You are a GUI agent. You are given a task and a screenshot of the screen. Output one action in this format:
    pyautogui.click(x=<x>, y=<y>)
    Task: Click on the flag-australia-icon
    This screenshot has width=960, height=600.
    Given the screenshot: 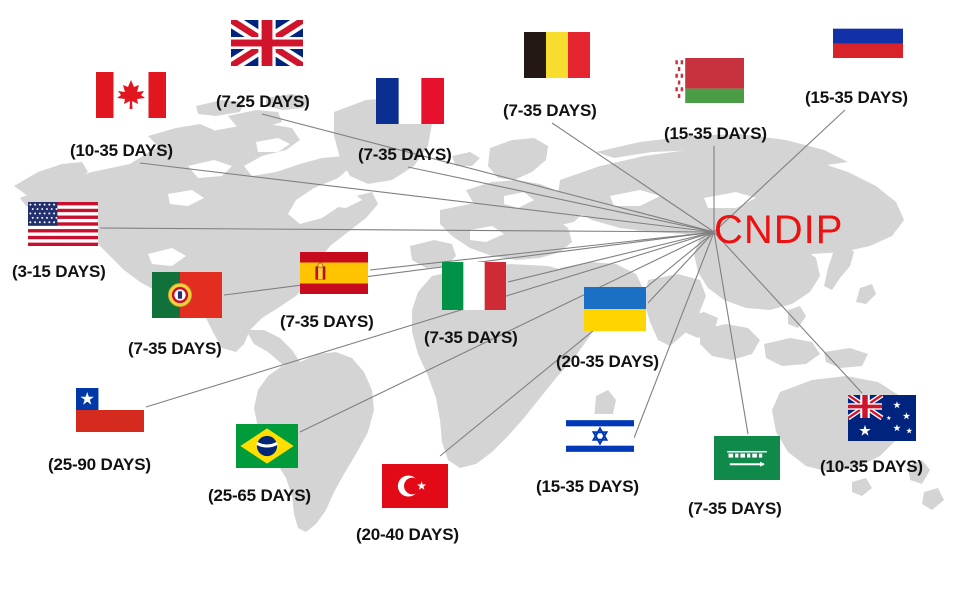 What is the action you would take?
    pyautogui.click(x=882, y=418)
    